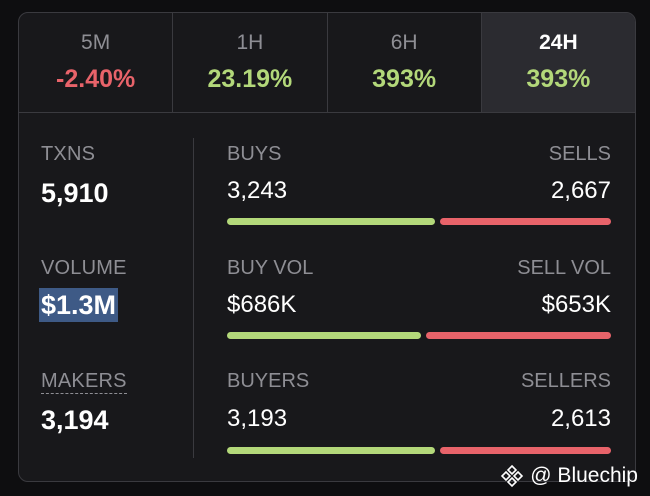 The image size is (650, 496). What do you see at coordinates (404, 79) in the screenshot?
I see `tab-6h-change: 393%` at bounding box center [404, 79].